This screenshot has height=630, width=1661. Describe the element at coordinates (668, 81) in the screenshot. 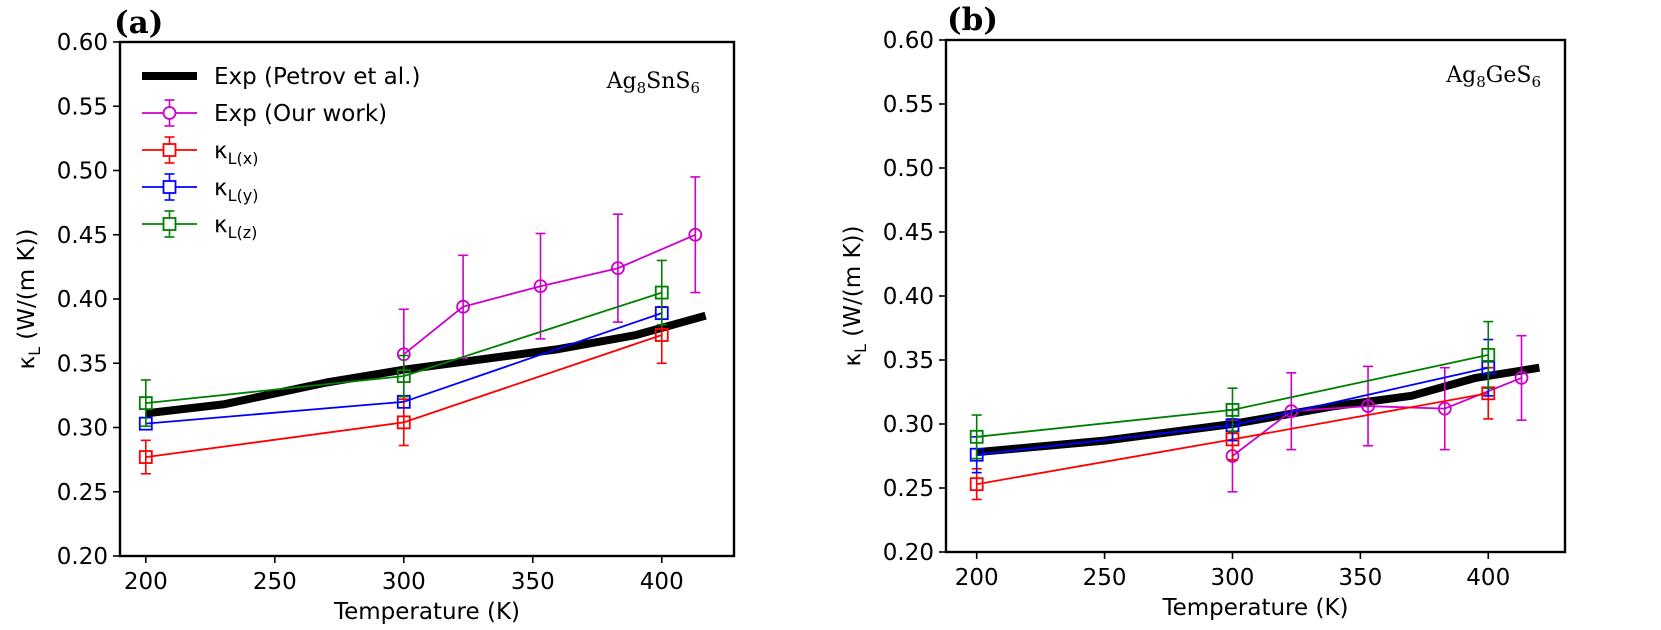

I see `compound-part: SnS` at that location.